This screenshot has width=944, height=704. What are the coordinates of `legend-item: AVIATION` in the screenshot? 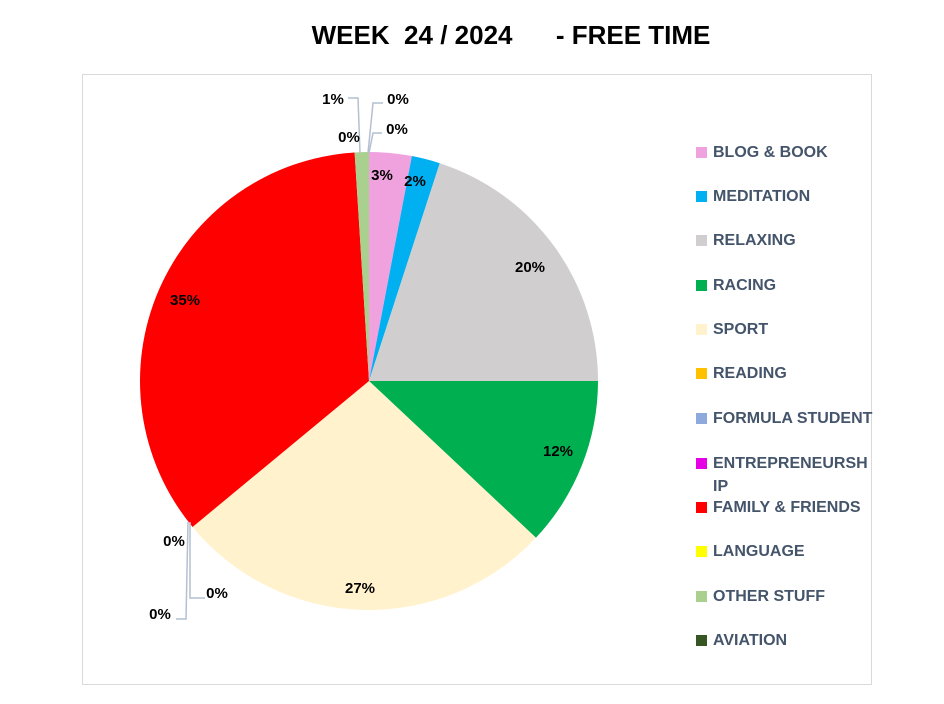 It's located at (786, 640).